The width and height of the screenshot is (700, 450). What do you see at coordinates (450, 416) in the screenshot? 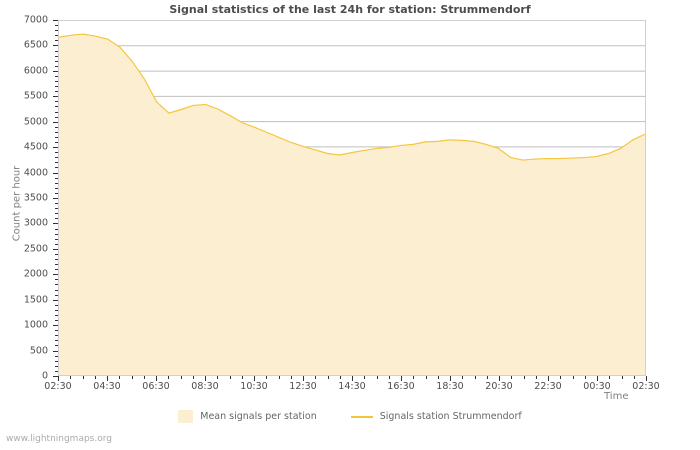
I see `legend-label-station-signals: Signals station Strummendorf` at bounding box center [450, 416].